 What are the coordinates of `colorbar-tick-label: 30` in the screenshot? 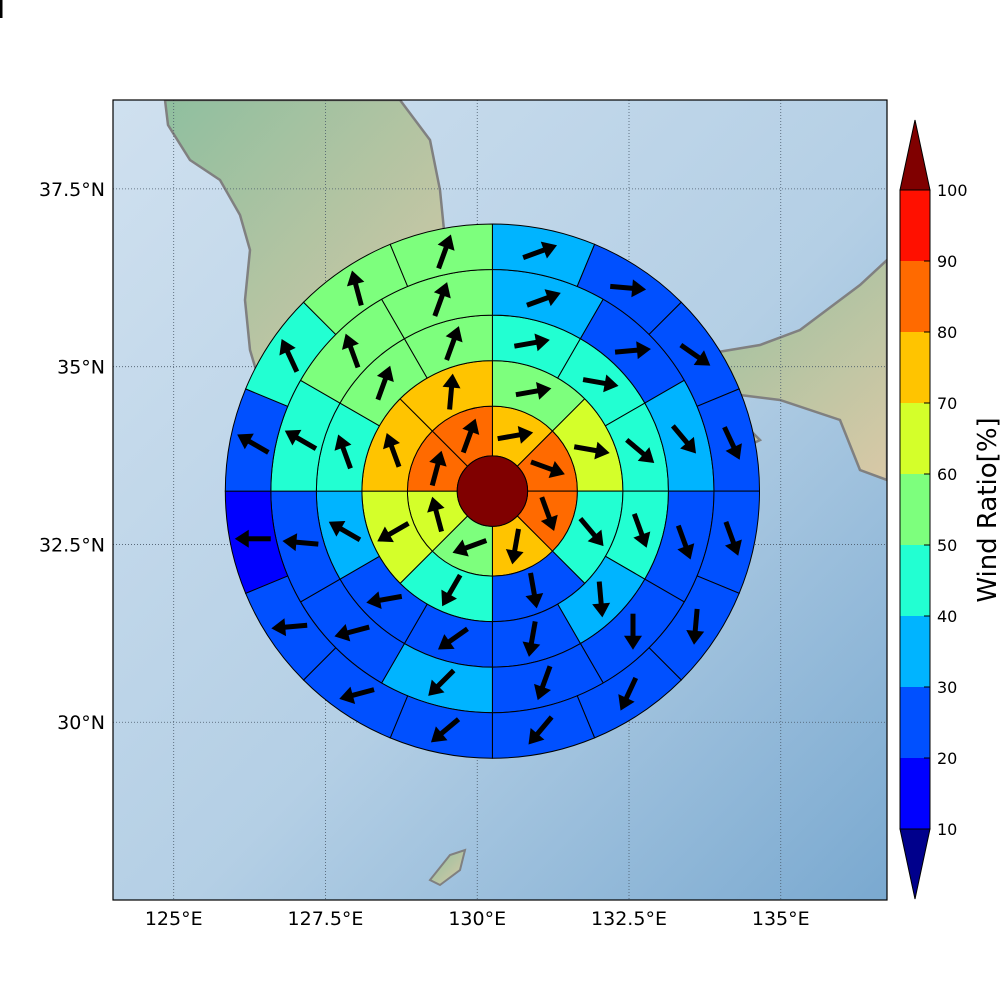 It's located at (947, 687).